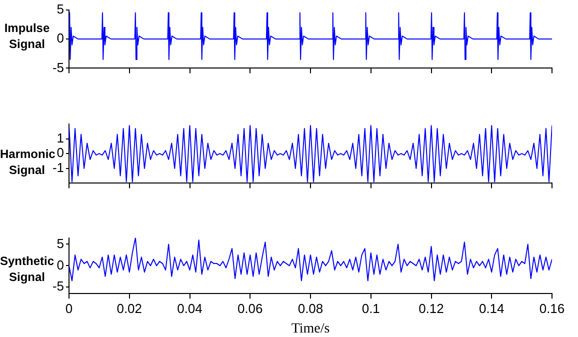 The width and height of the screenshot is (578, 337). What do you see at coordinates (311, 308) in the screenshot?
I see `x-tick-label: 0.08` at bounding box center [311, 308].